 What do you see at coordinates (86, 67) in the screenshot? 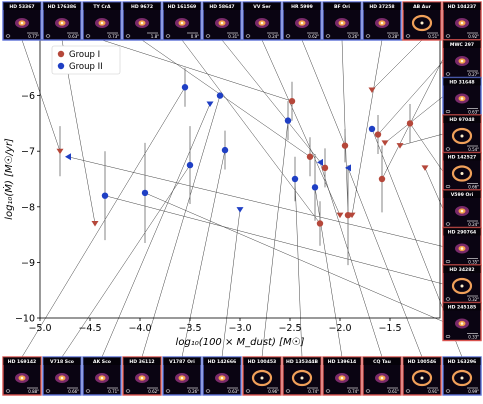
I see `legend-label: Group II` at bounding box center [86, 67].